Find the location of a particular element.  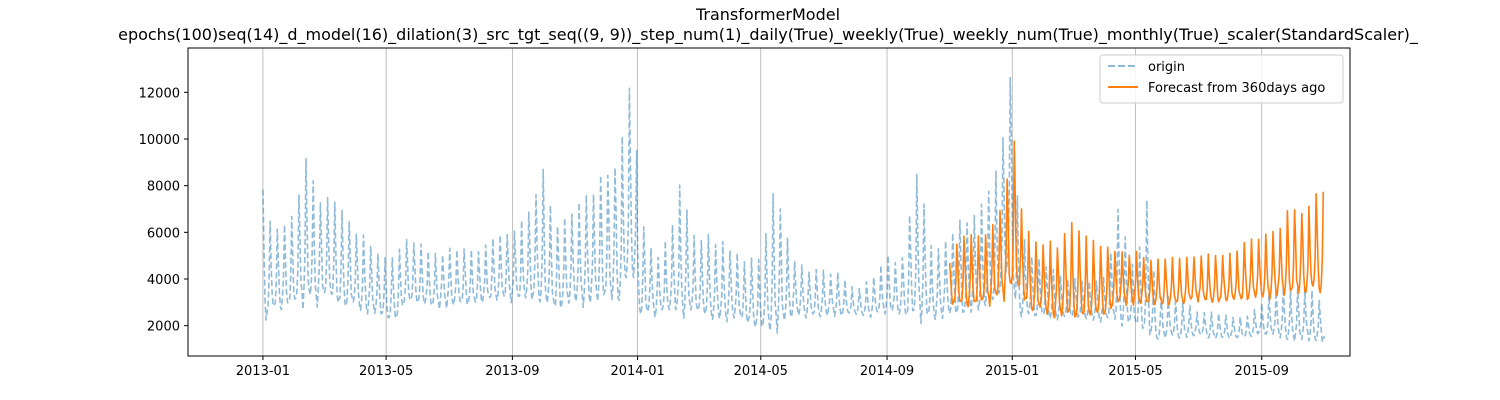

y-tick-label: 10000 is located at coordinates (159, 140).